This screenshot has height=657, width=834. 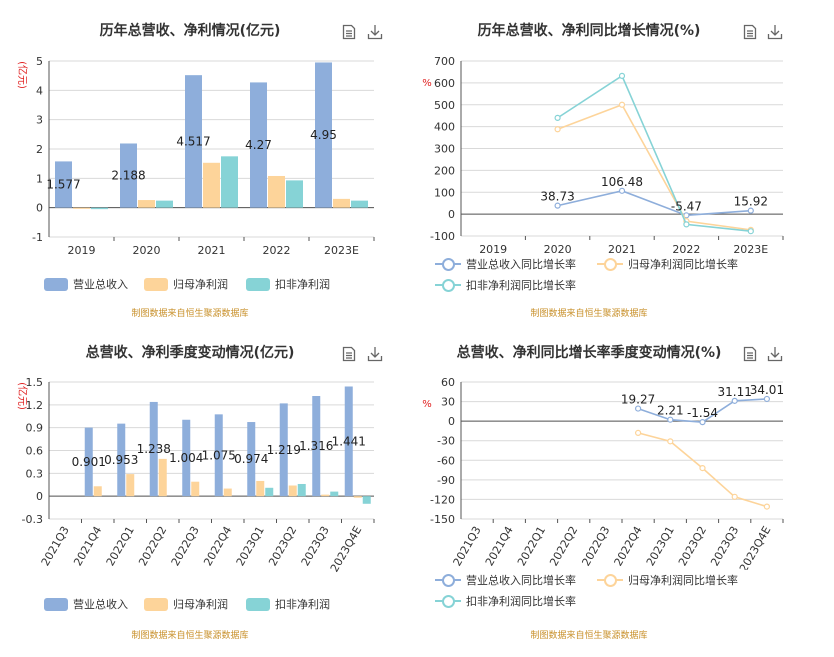 What do you see at coordinates (35, 382) in the screenshot?
I see `y-tick-label: 1.5` at bounding box center [35, 382].